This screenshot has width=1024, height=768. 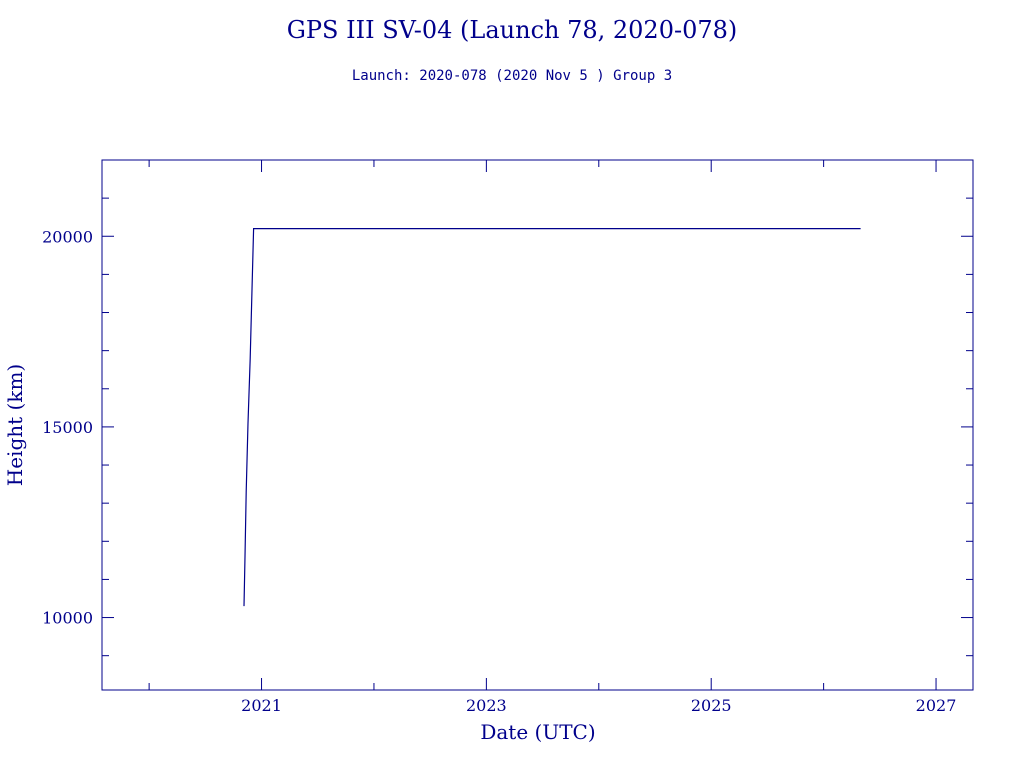 I want to click on x-tick-label: 2021, so click(x=261, y=705).